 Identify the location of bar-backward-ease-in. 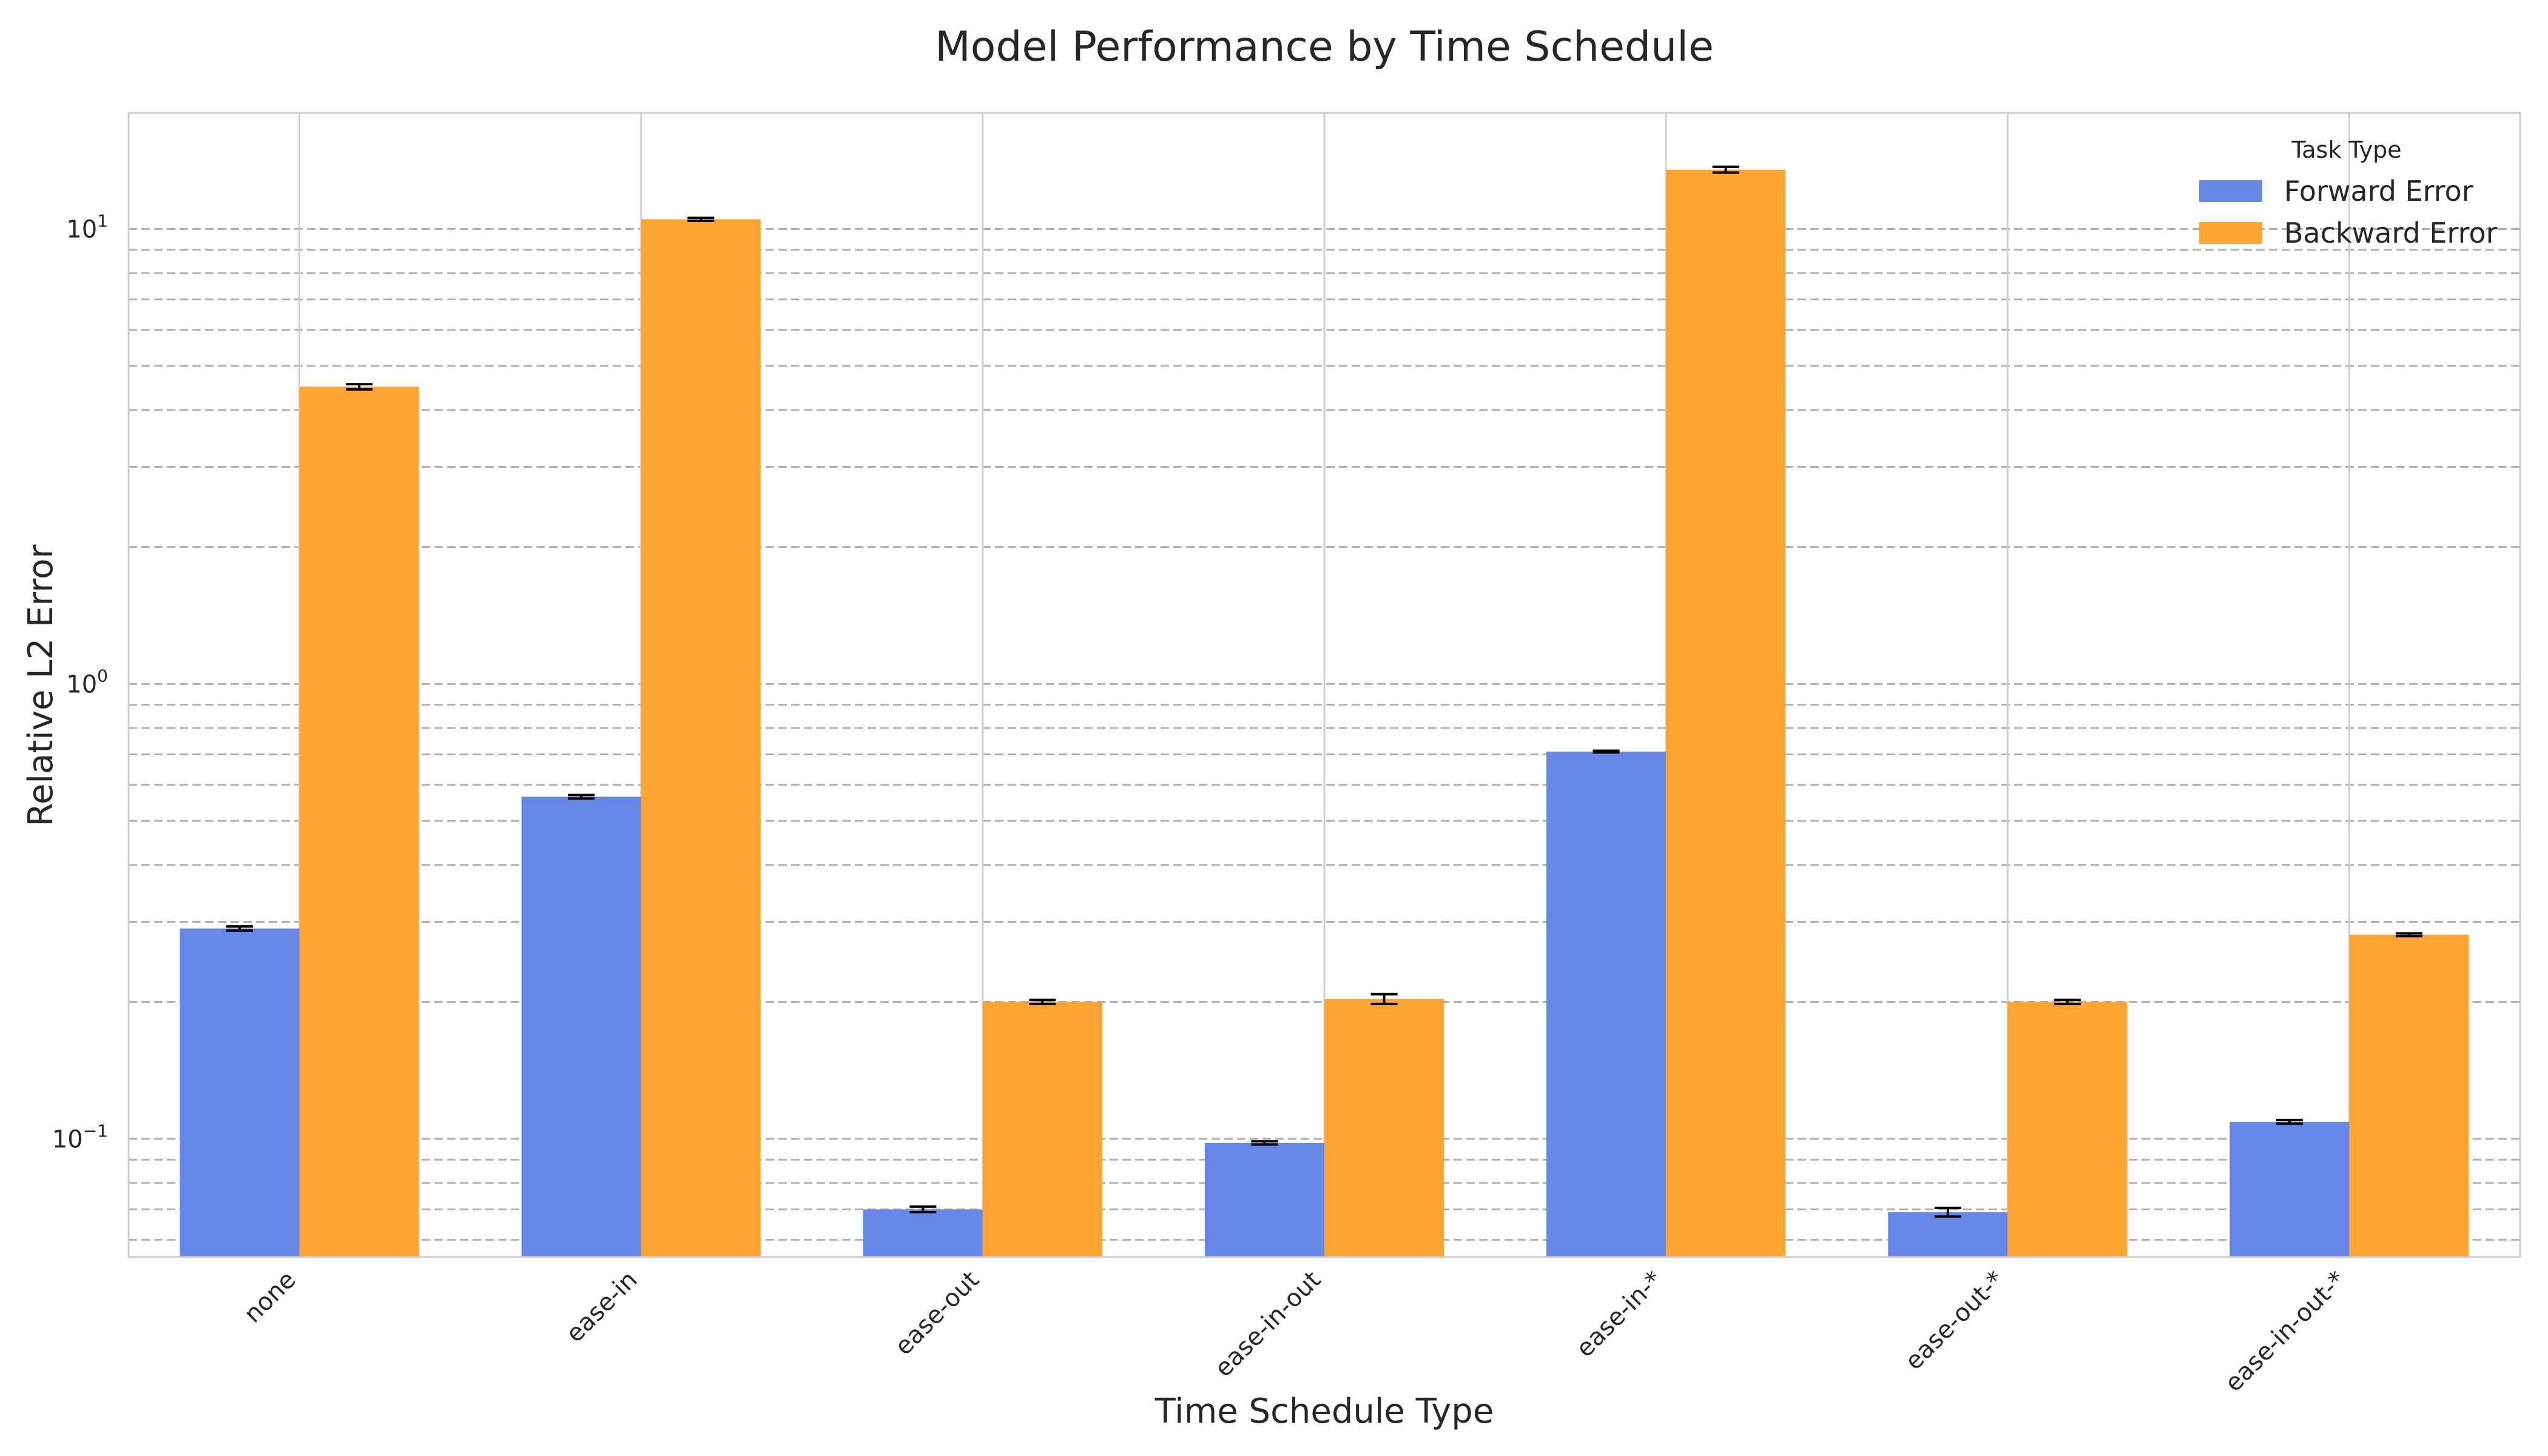
(701, 738).